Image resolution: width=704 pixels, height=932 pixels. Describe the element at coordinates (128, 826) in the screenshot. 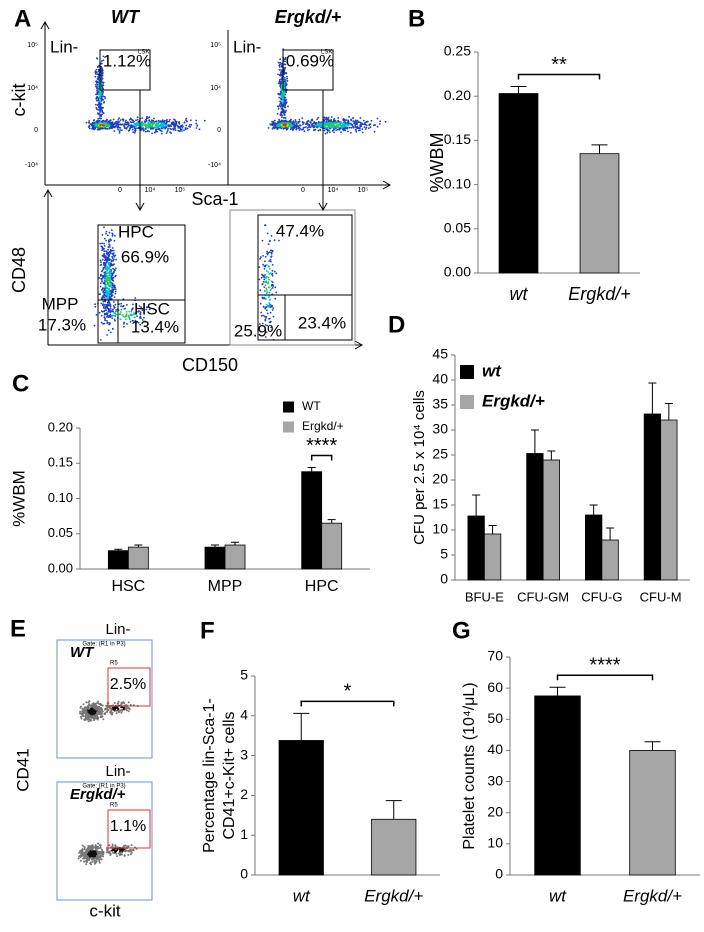

I see `gate-percent: 1.1%` at that location.